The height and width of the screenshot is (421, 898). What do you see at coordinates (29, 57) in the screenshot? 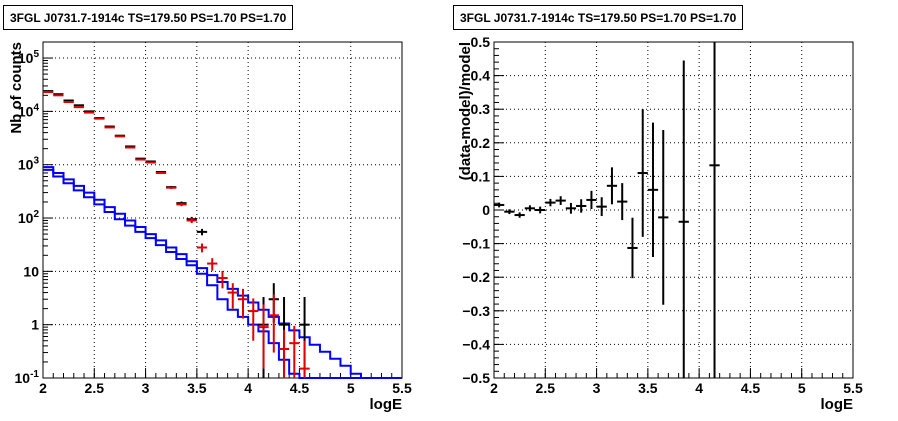
I see `y-tick-label: 10⁵` at bounding box center [29, 57].